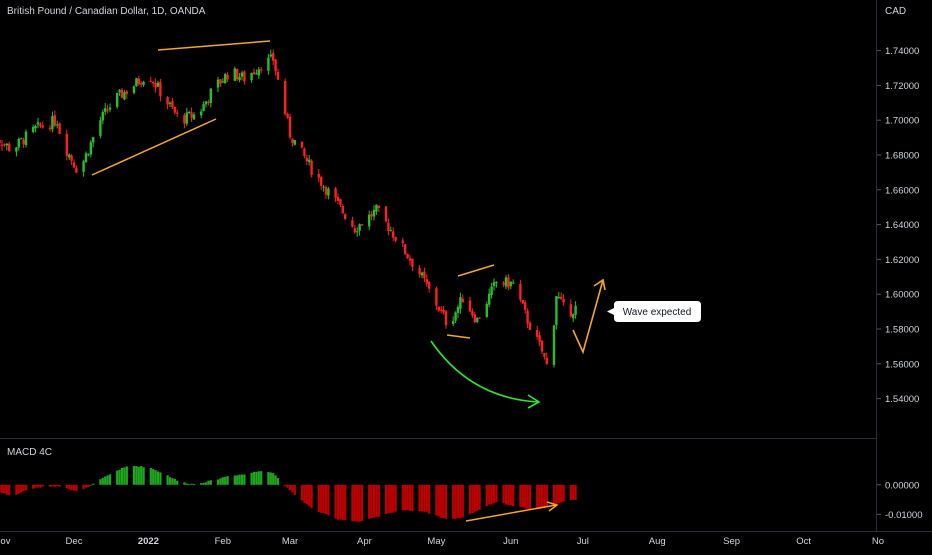 This screenshot has width=932, height=555. I want to click on time-tick-label: Jun, so click(510, 541).